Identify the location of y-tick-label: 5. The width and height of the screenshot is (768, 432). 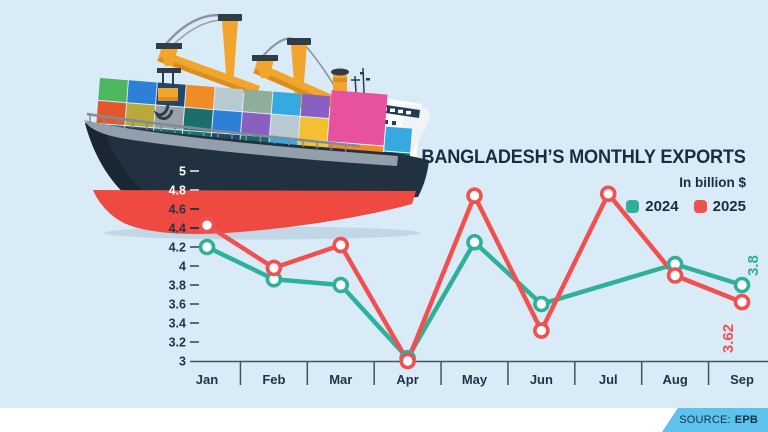
(182, 172).